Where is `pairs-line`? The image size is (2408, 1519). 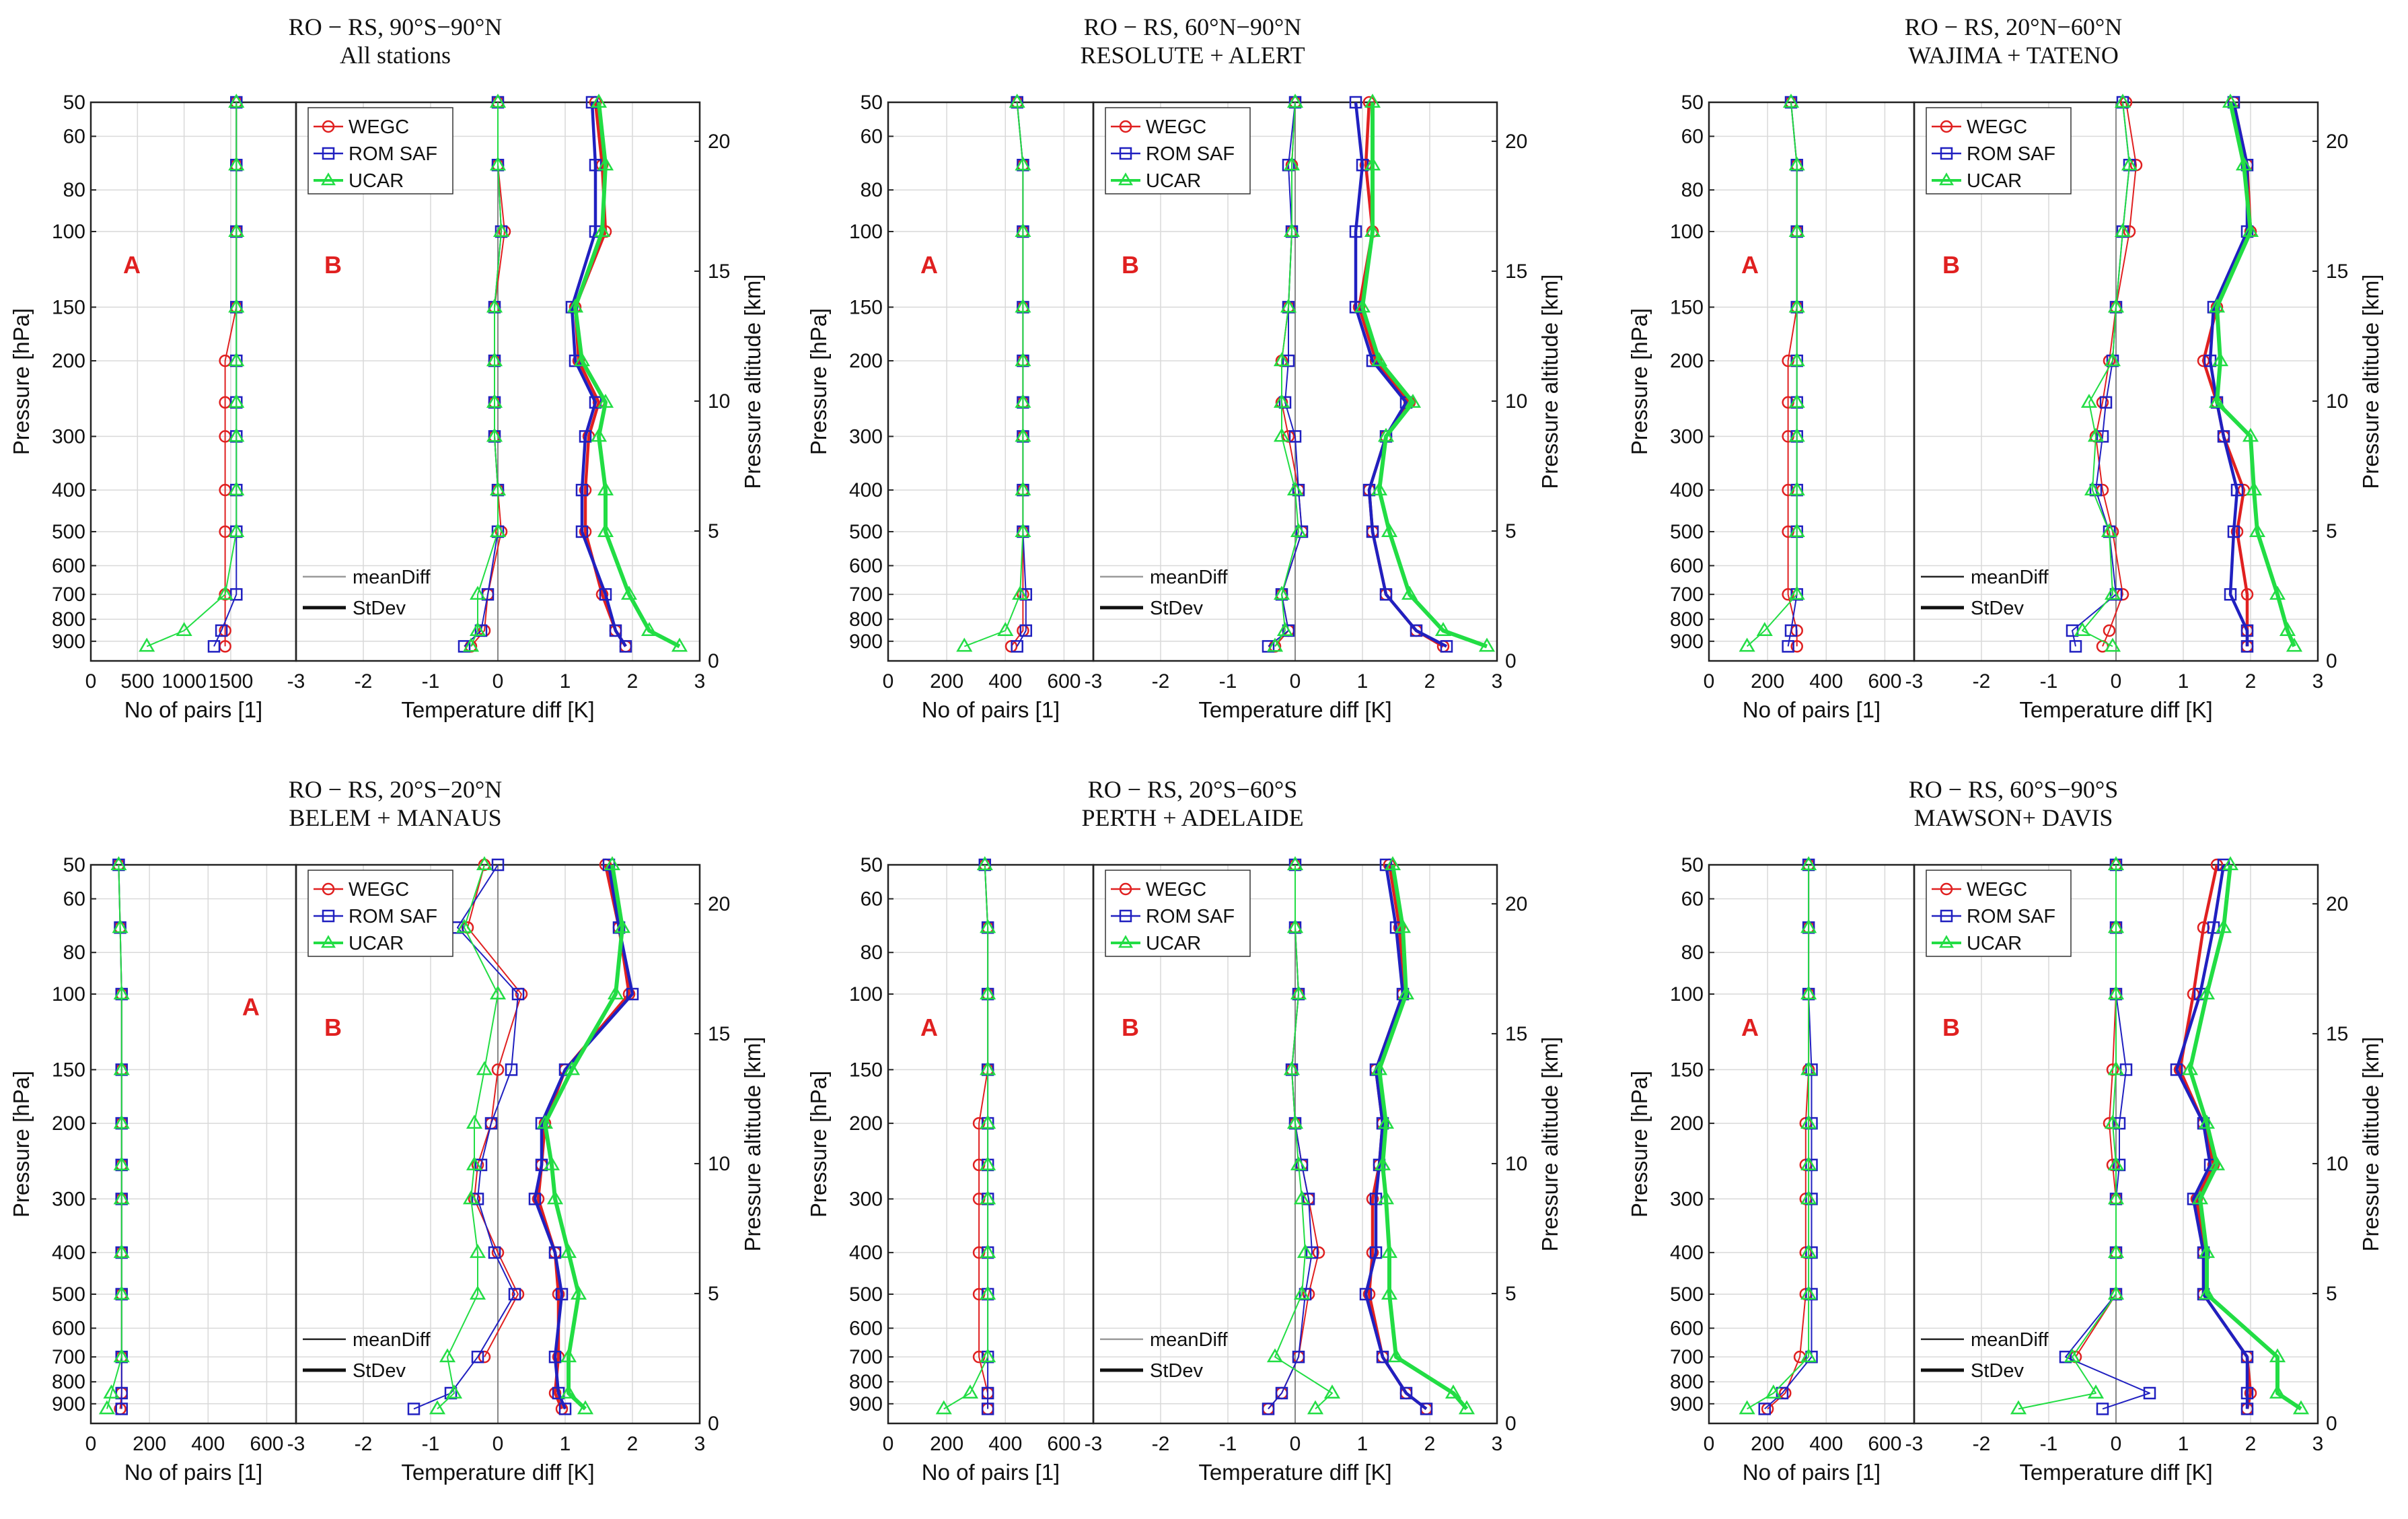
pairs-line is located at coordinates (966, 1137).